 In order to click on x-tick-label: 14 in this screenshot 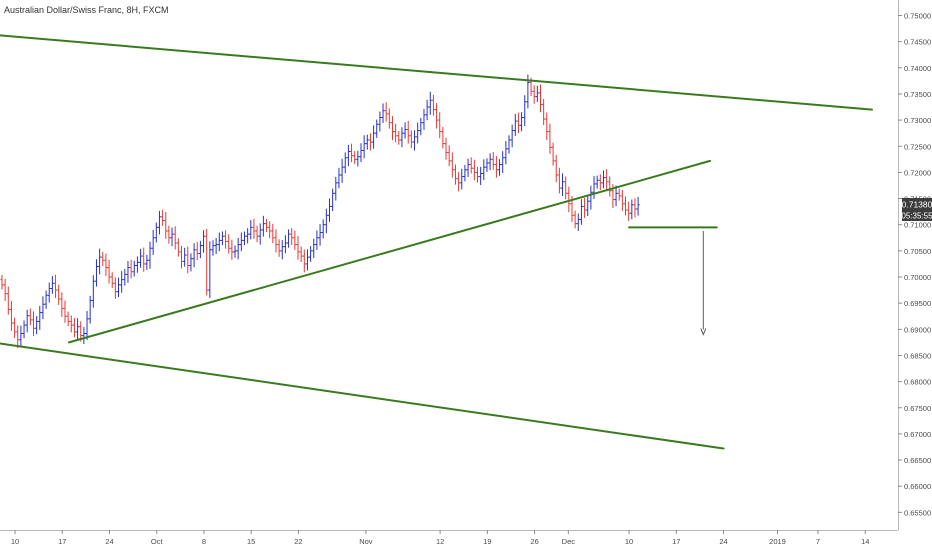, I will do `click(865, 541)`.